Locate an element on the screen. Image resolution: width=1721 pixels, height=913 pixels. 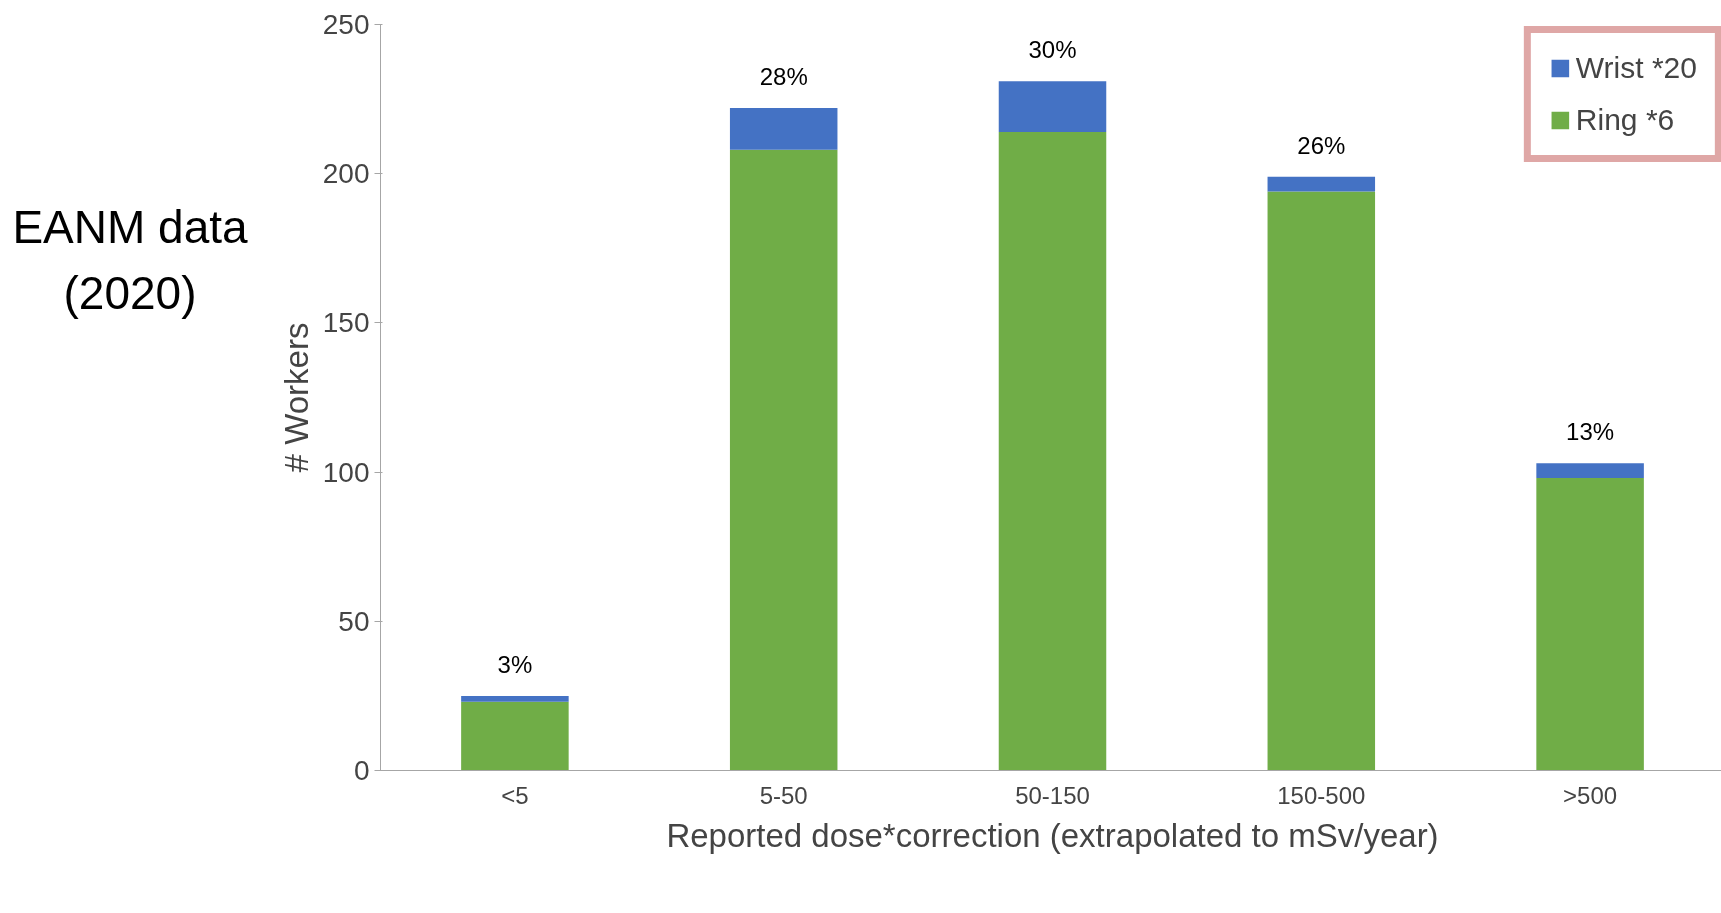
legend-label: Ring *6 is located at coordinates (1625, 120).